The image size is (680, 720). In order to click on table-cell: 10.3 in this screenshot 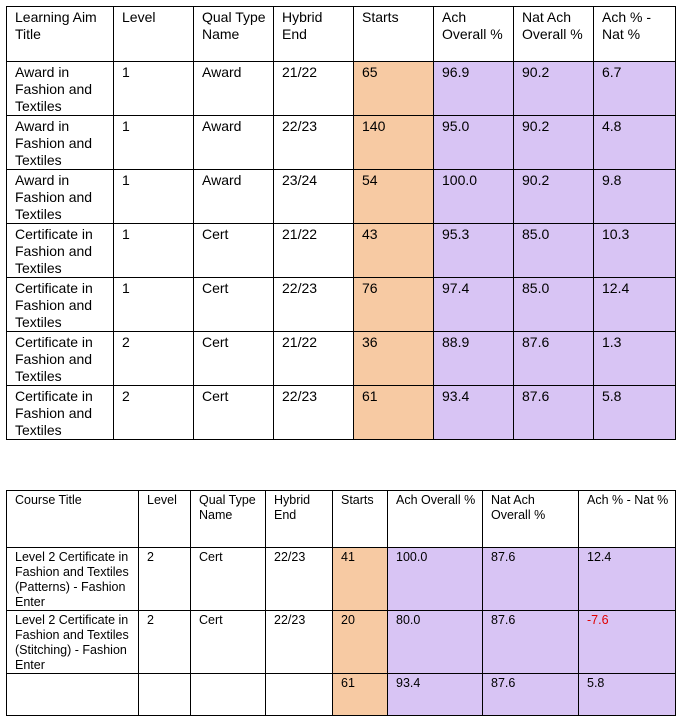, I will do `click(634, 250)`.